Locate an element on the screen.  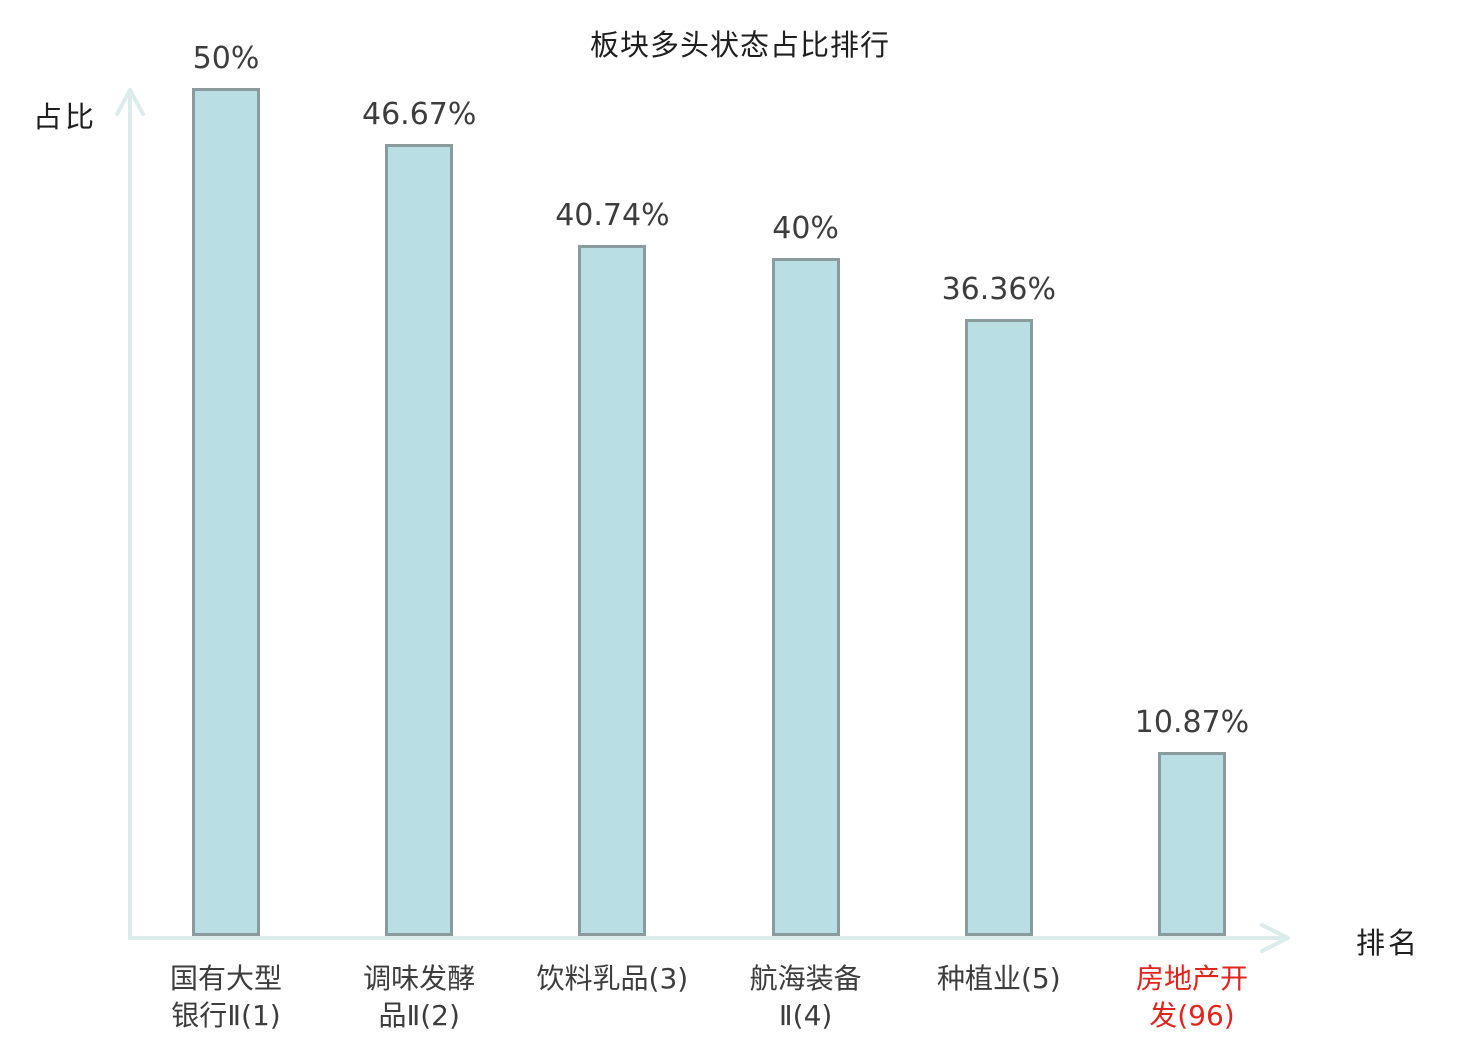
y-axis-arrow-icon is located at coordinates (130, 102).